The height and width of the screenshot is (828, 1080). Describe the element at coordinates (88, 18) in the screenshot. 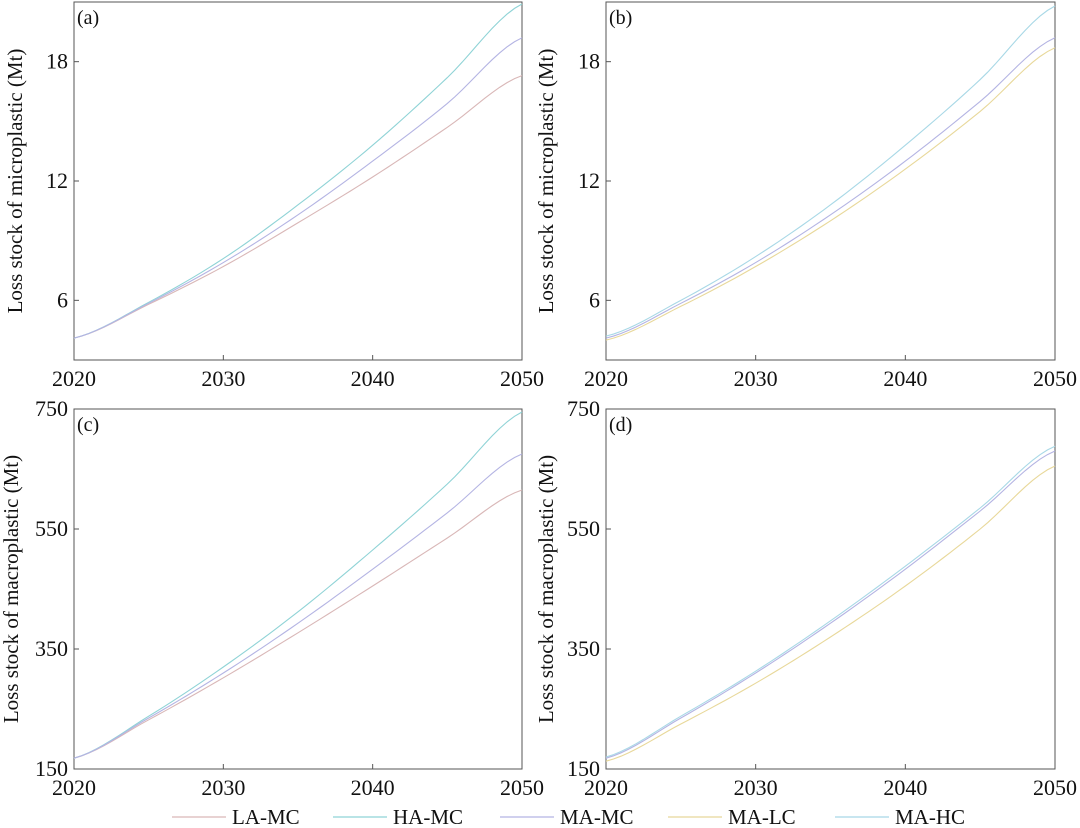

I see `panel-label: (a)` at that location.